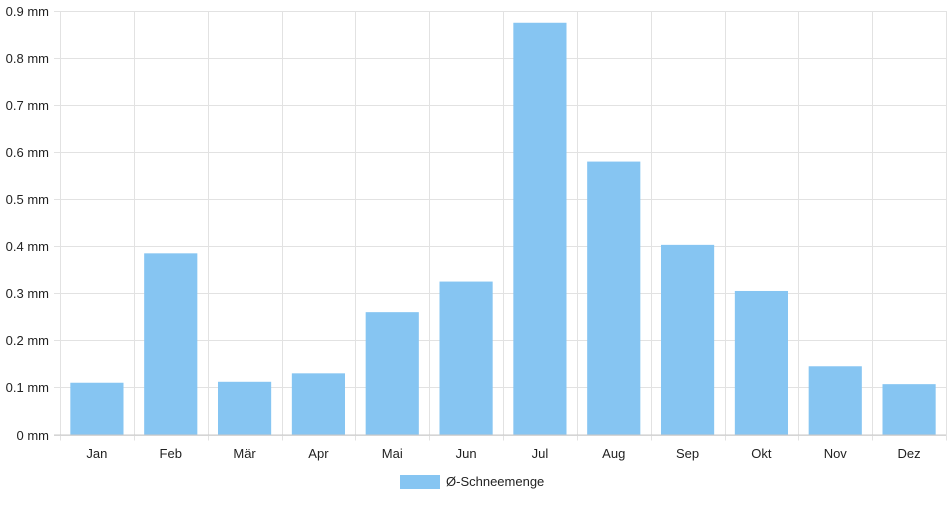  What do you see at coordinates (96, 453) in the screenshot?
I see `x-tick-label: Jan` at bounding box center [96, 453].